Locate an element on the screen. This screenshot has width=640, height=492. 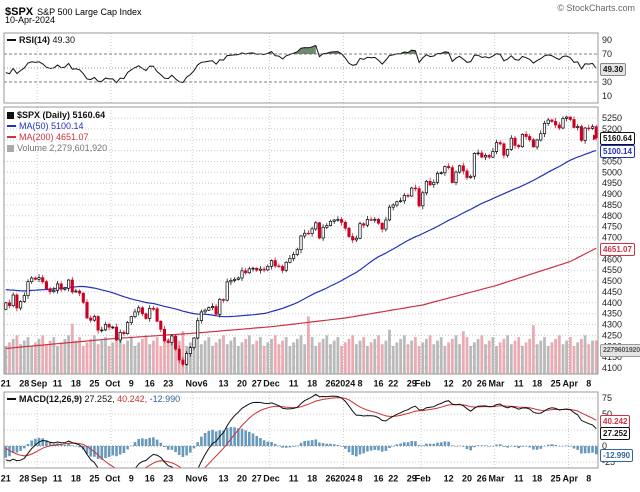
x-axis-tick: 23 is located at coordinates (168, 479).